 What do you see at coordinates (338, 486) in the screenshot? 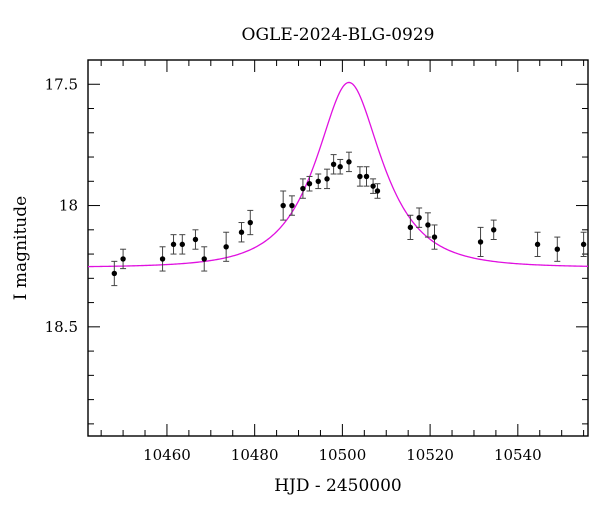
I see `x-axis-label: HJD - 2450000` at bounding box center [338, 486].